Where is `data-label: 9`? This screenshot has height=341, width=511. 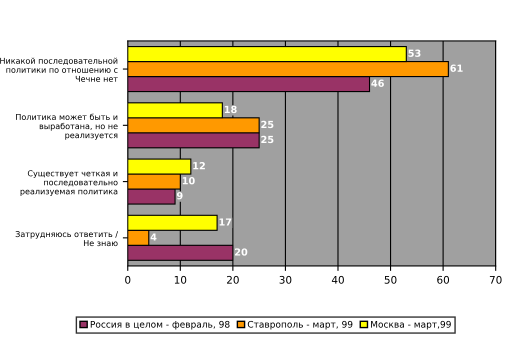
data-label: 9 is located at coordinates (179, 196).